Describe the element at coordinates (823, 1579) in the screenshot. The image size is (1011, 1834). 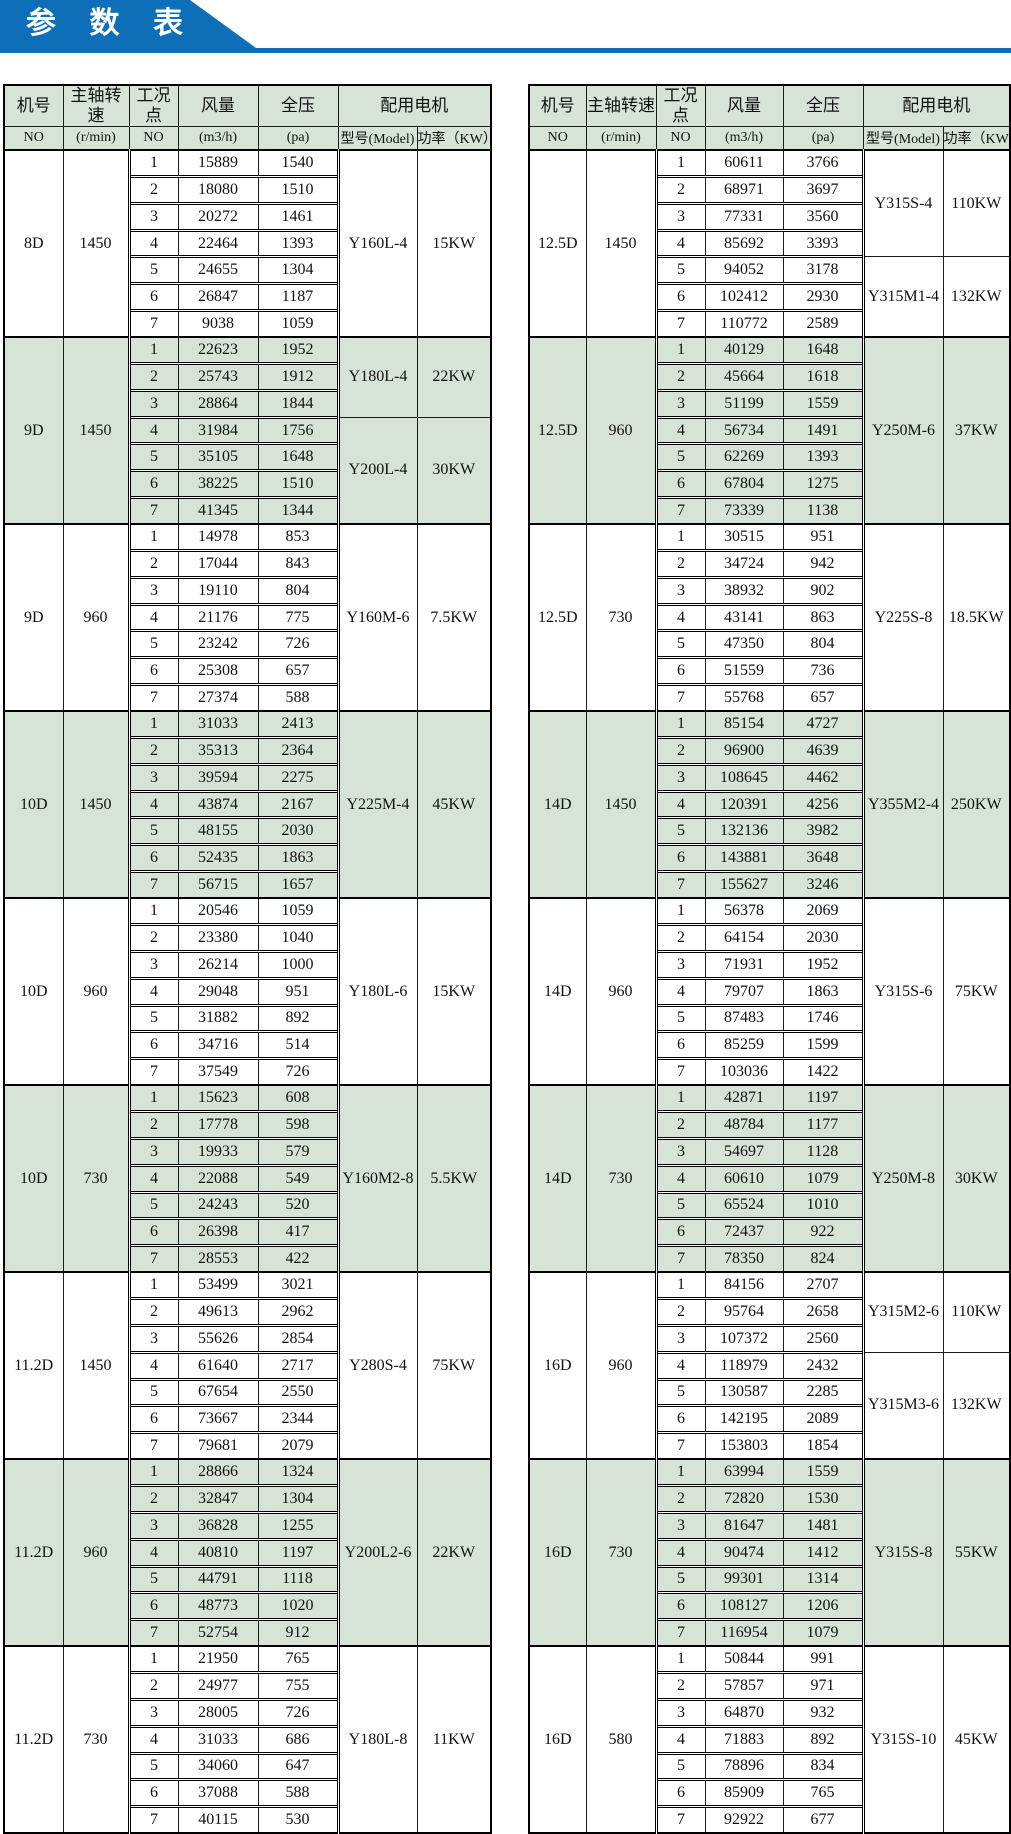
I see `pressure-cell: 1314` at that location.